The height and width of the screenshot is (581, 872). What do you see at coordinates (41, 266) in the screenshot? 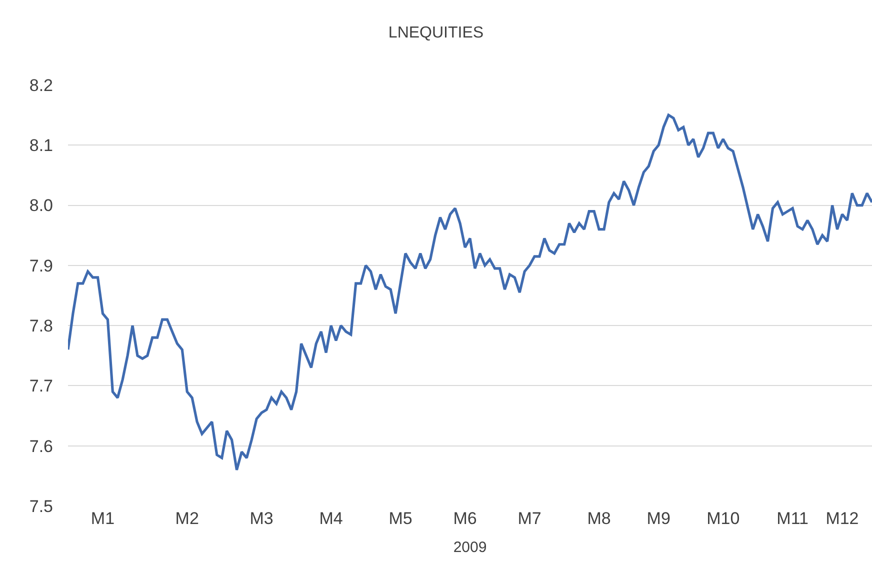
I see `y-tick-label: 7.9` at bounding box center [41, 266].